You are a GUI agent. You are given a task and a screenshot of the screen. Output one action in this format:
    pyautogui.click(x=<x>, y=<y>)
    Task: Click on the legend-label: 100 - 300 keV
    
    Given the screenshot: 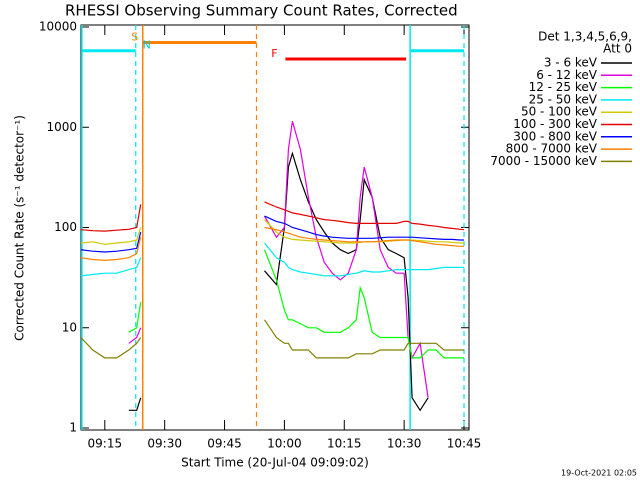 What is the action you would take?
    pyautogui.click(x=555, y=124)
    